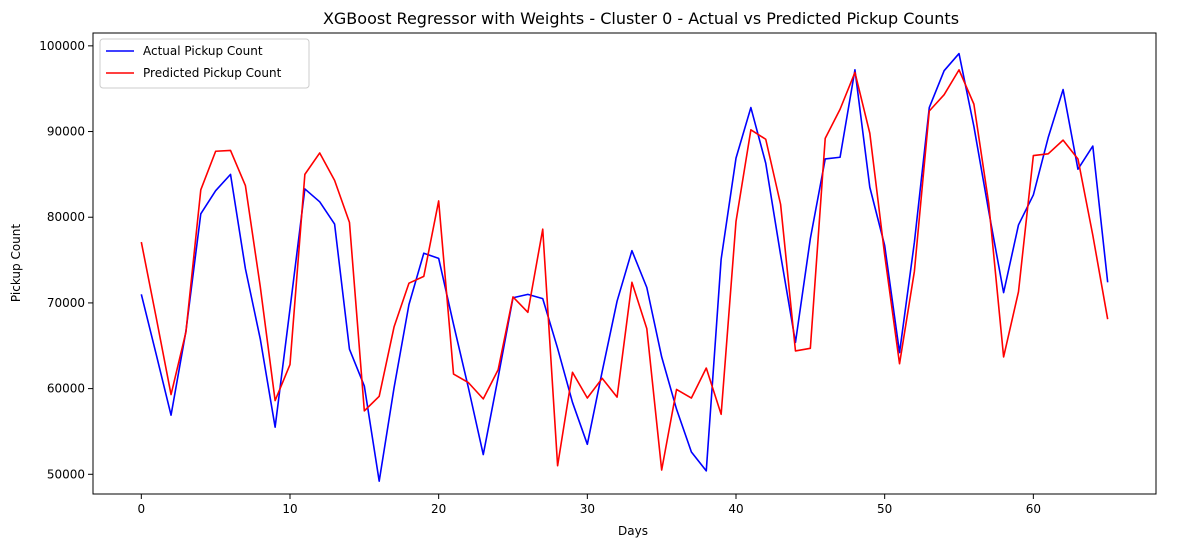 This screenshot has width=1186, height=551. What do you see at coordinates (633, 531) in the screenshot?
I see `x-axis-label: Days` at bounding box center [633, 531].